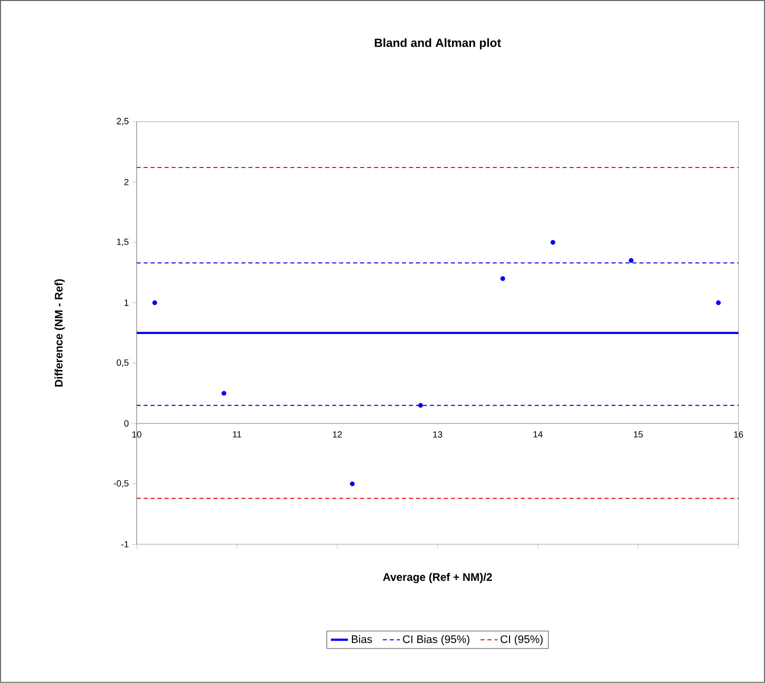 The image size is (765, 683). Describe the element at coordinates (538, 434) in the screenshot. I see `x-tick-label: 14` at that location.